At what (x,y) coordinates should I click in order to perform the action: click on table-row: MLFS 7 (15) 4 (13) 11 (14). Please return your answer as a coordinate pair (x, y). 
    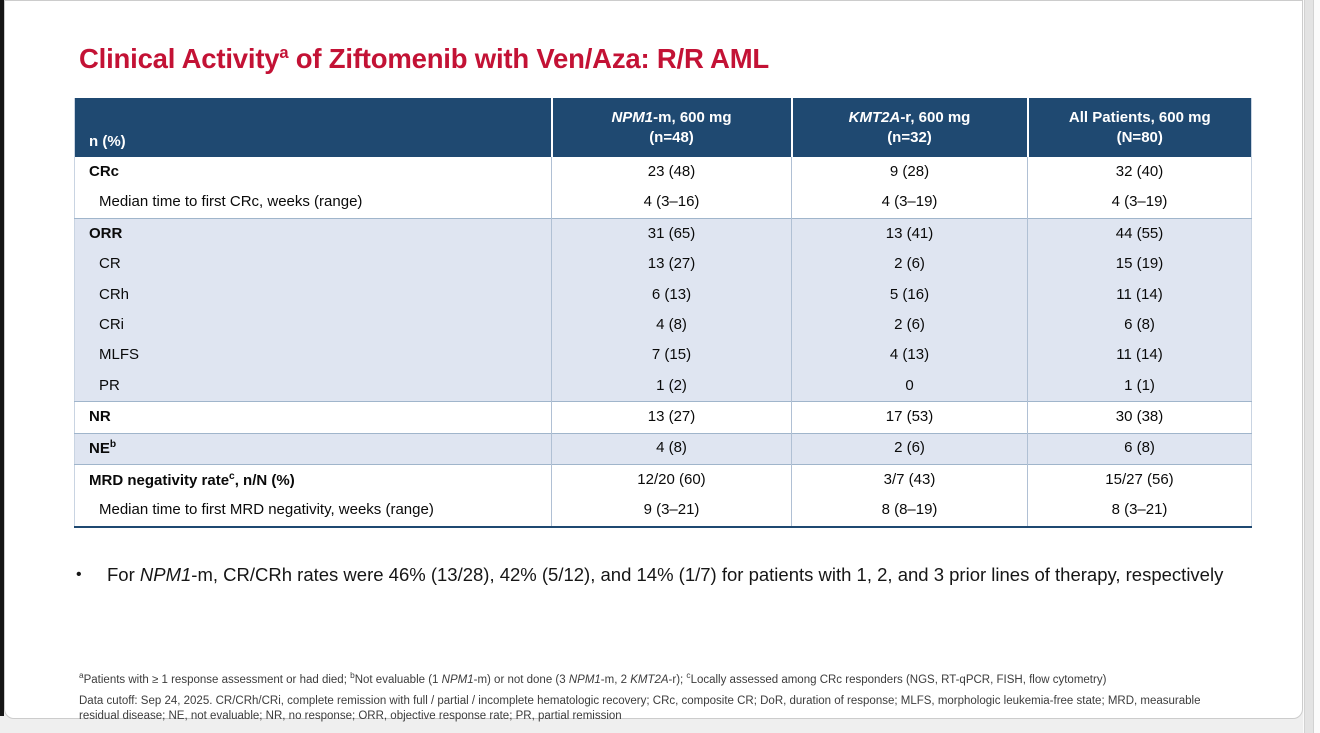
    Looking at the image, I should click on (663, 355).